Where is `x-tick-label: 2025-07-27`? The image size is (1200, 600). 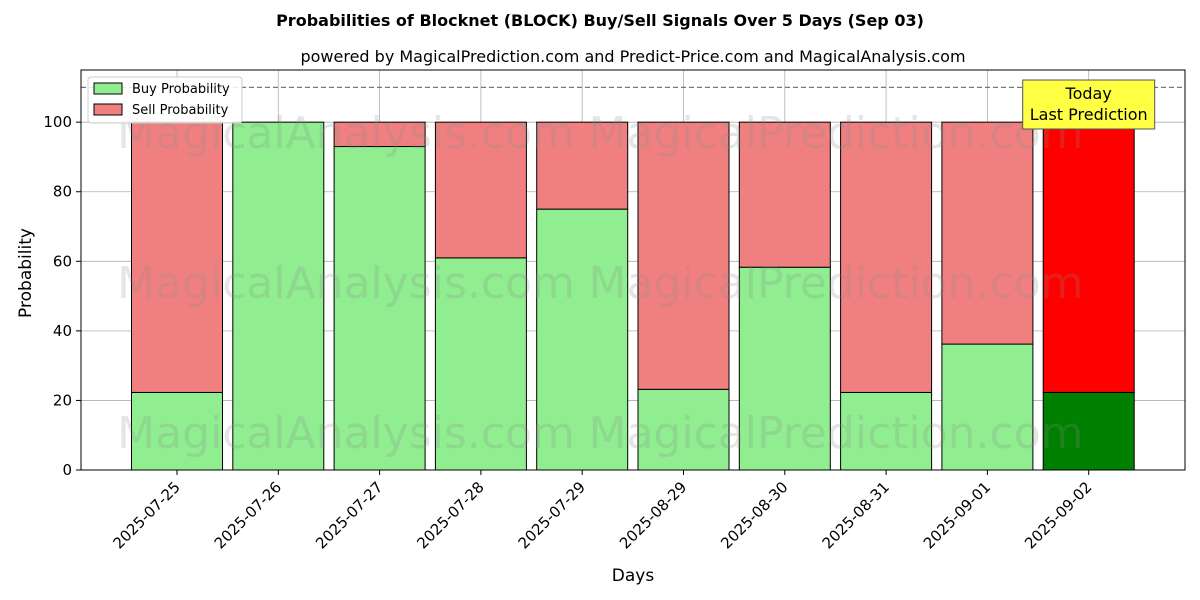
x-tick-label: 2025-07-27 is located at coordinates (349, 515).